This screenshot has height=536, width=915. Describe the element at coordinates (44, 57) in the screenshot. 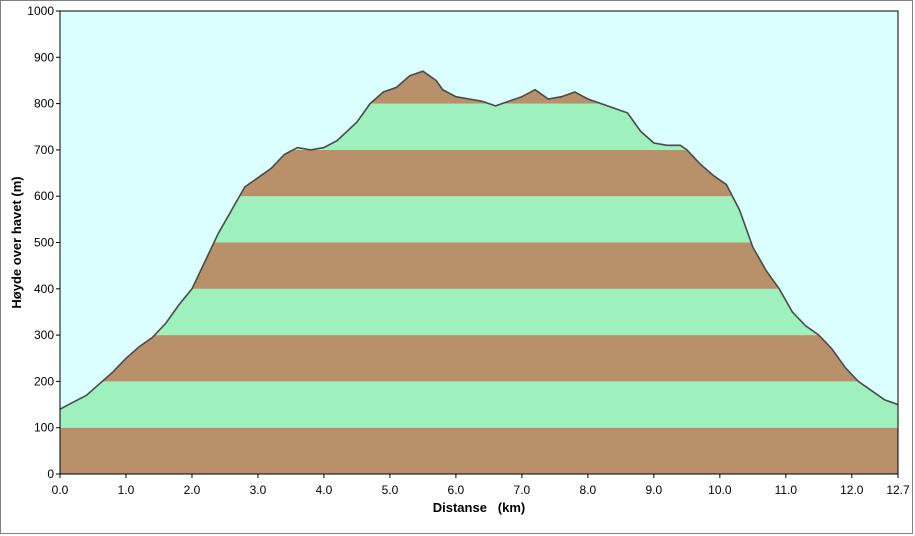

I see `y-tick-label: 900` at that location.